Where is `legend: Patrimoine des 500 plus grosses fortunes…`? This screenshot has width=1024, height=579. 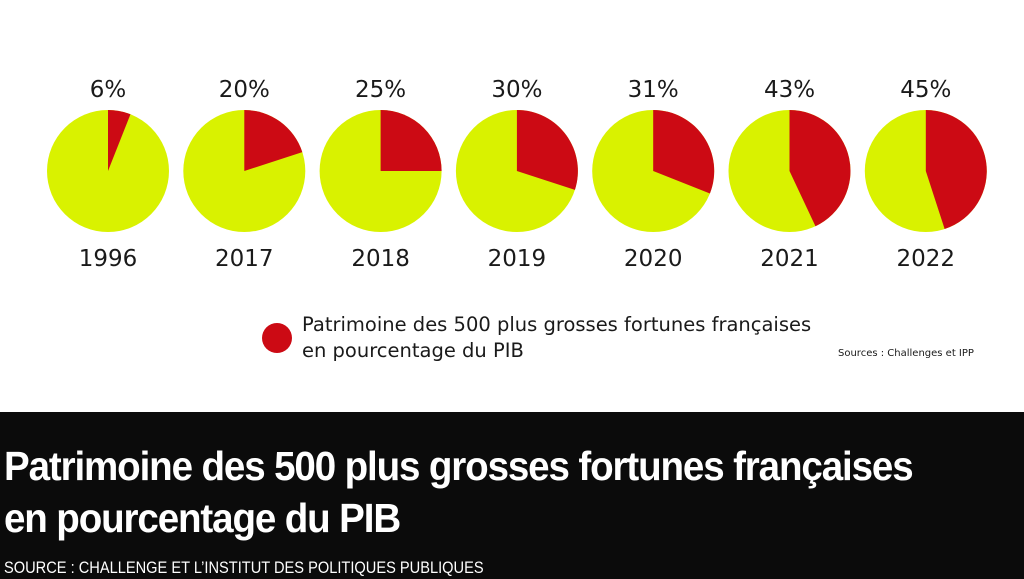 legend: Patrimoine des 500 plus grosses fortunes… is located at coordinates (542, 338).